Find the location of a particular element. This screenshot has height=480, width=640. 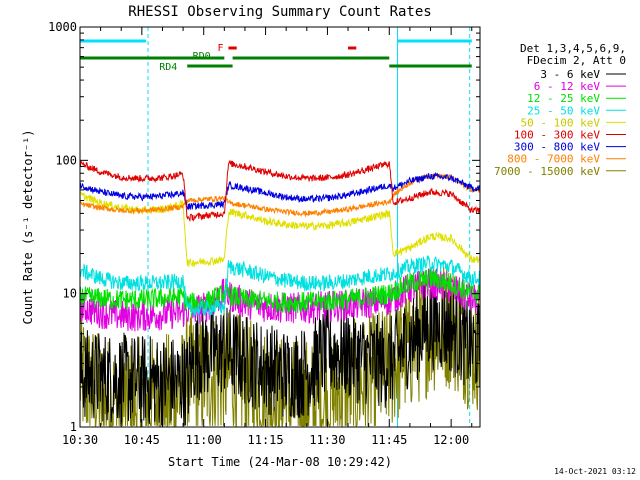

legend-label-2: 12 - 25 keV is located at coordinates (563, 98).